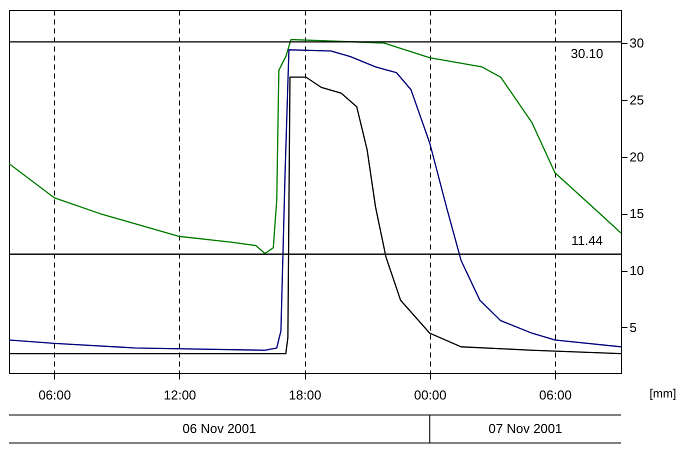 The width and height of the screenshot is (678, 462). I want to click on x-tick-label: 00:00, so click(430, 395).